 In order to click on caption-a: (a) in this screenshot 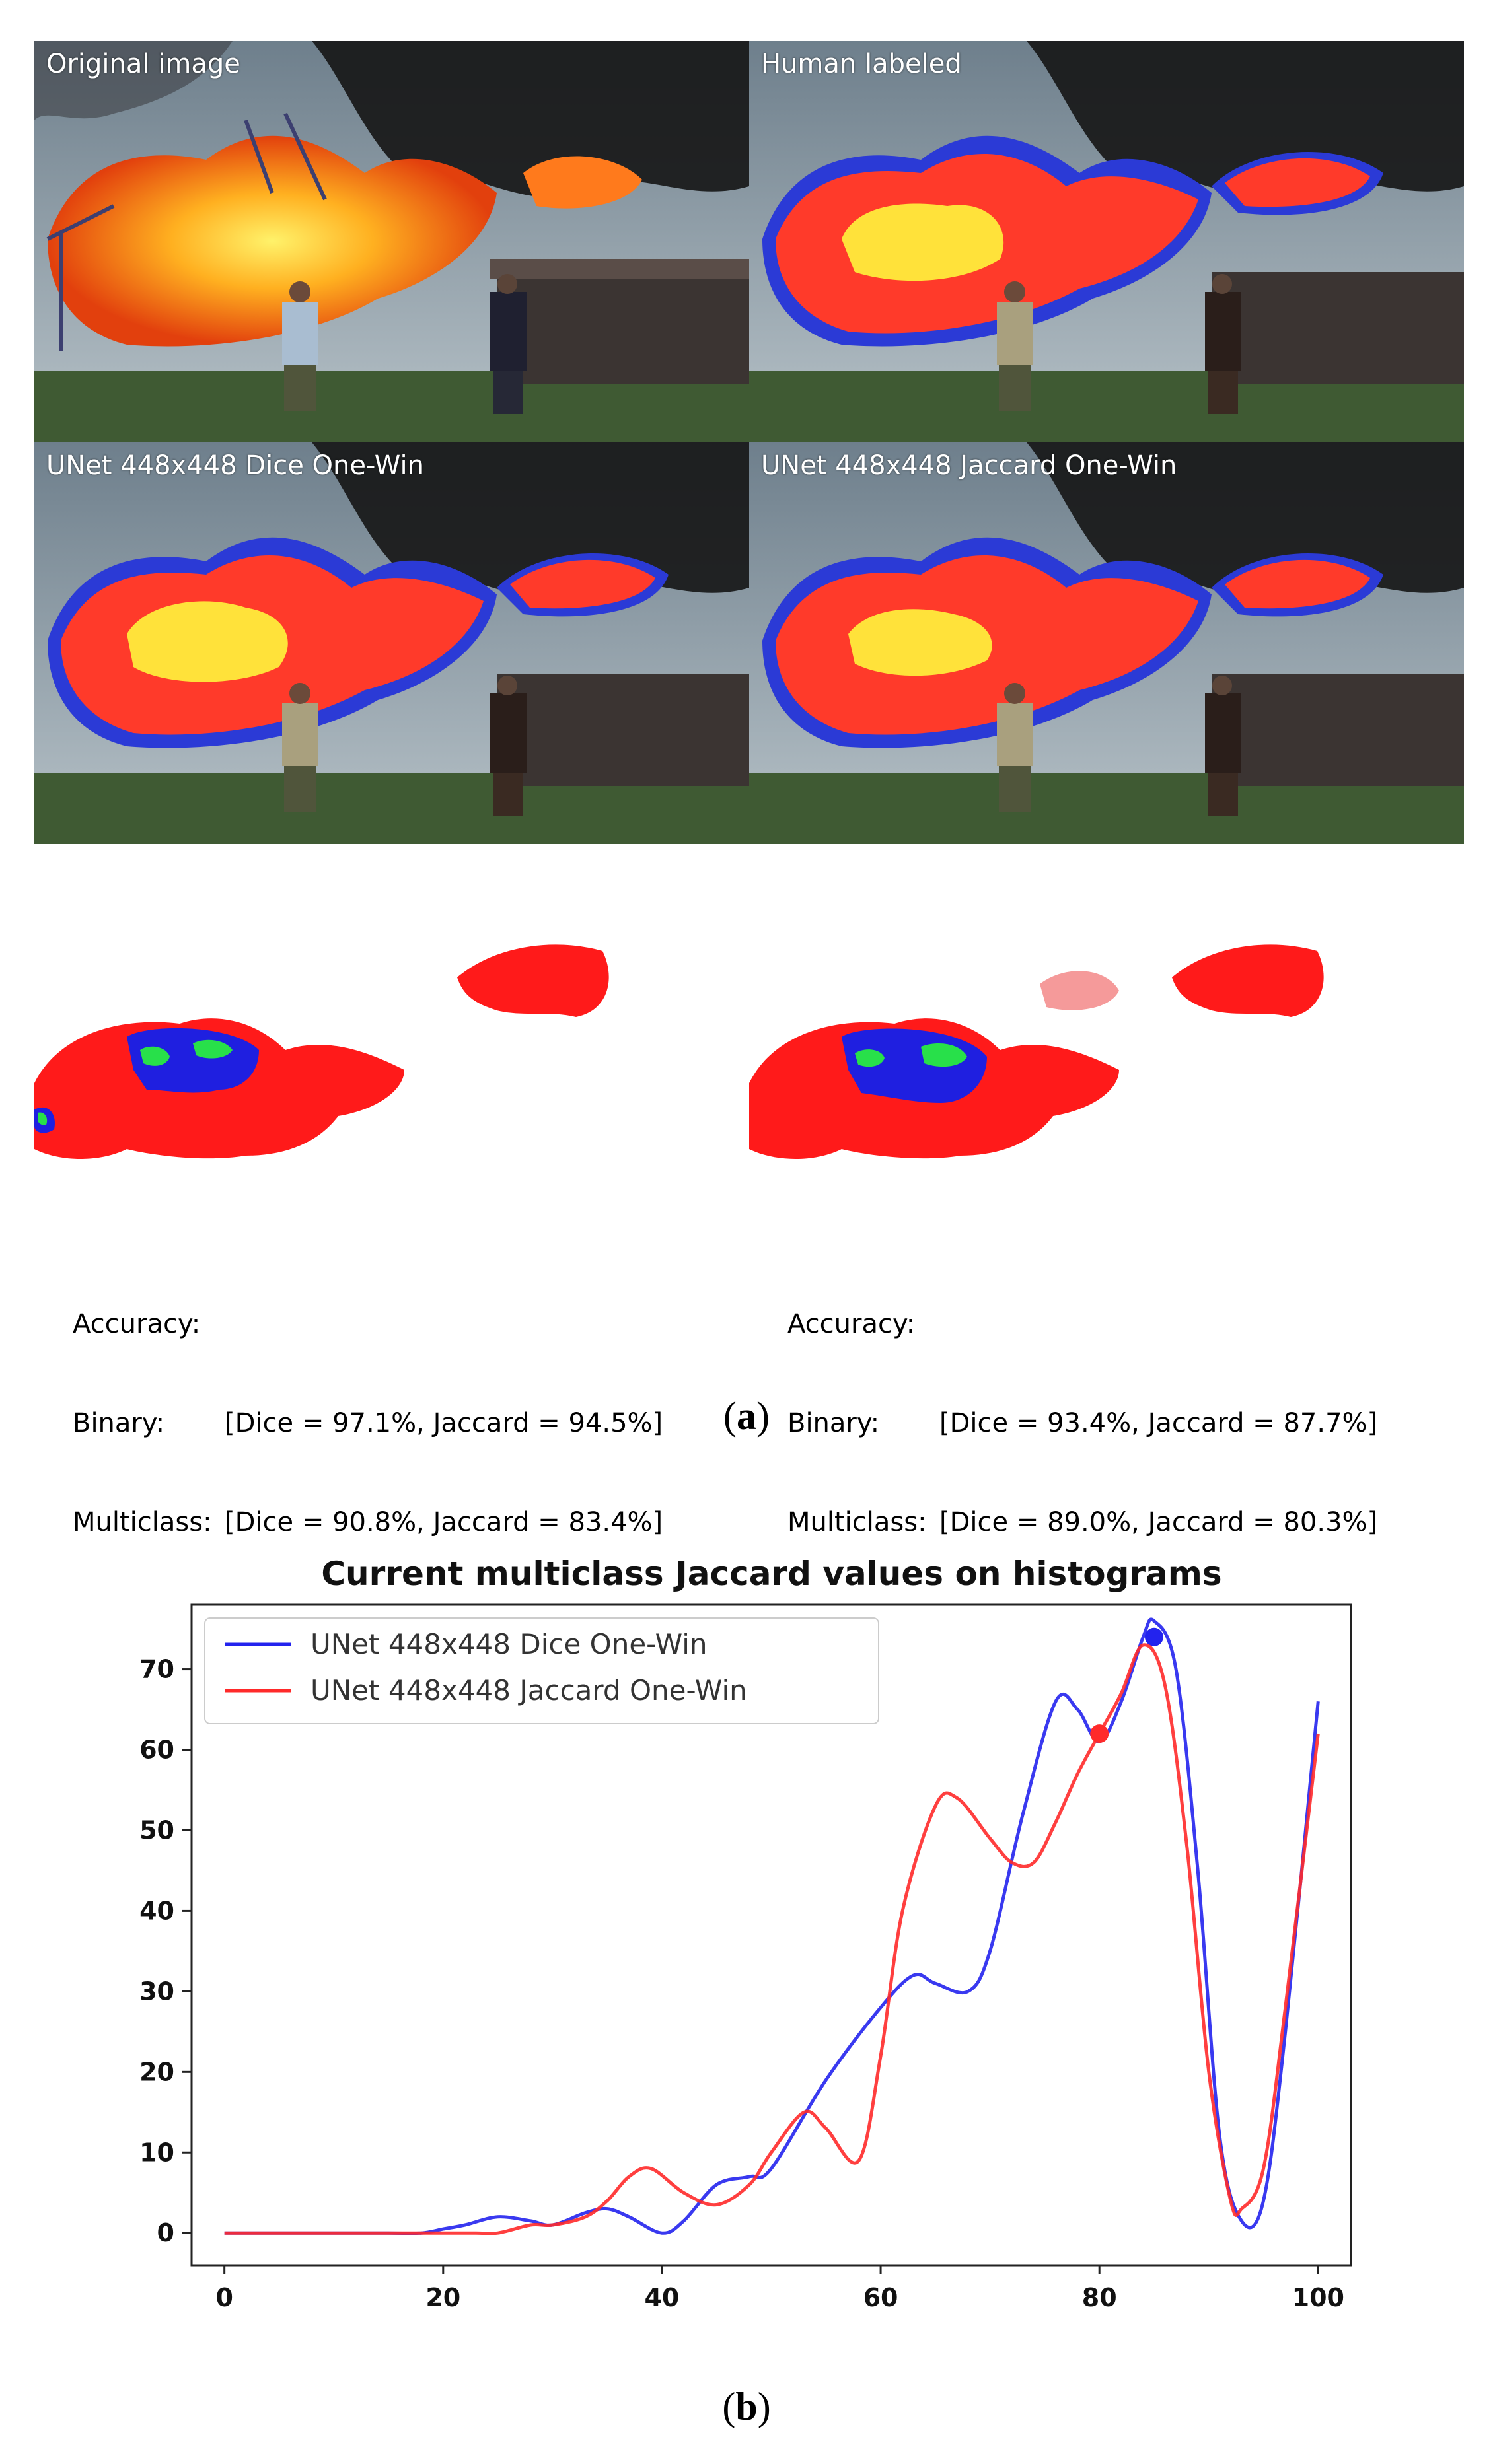, I will do `click(746, 1416)`.